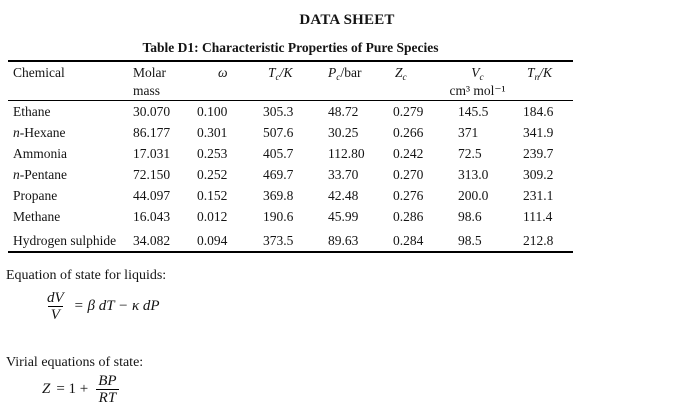 The image size is (694, 413). What do you see at coordinates (116, 306) in the screenshot?
I see `equation-rhs: = β dT − κ dP` at bounding box center [116, 306].